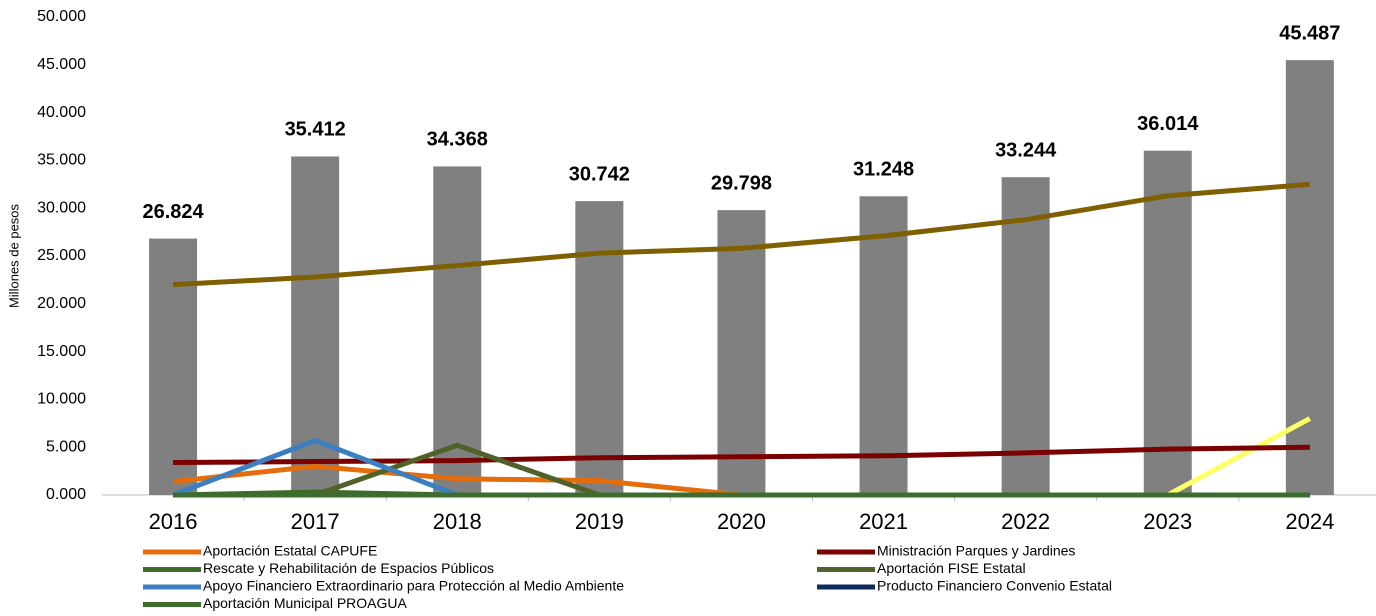  Describe the element at coordinates (457, 140) in the screenshot. I see `data-label: 34.368` at that location.